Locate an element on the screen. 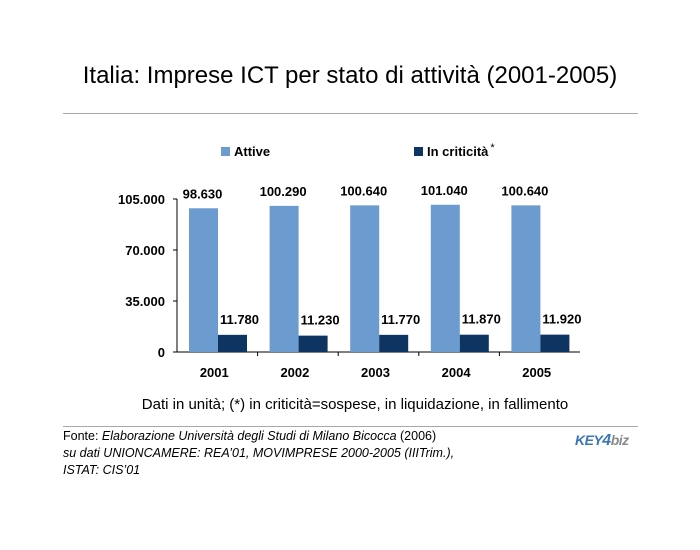  source-prefix: Fonte: is located at coordinates (82, 436).